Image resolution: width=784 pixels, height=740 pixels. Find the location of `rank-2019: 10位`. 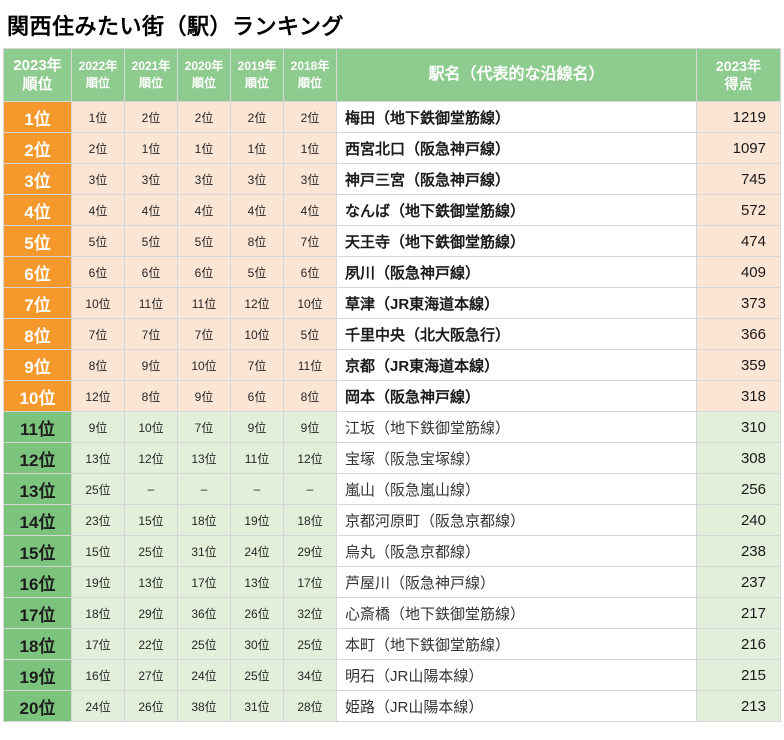

rank-2019: 10位 is located at coordinates (257, 334).